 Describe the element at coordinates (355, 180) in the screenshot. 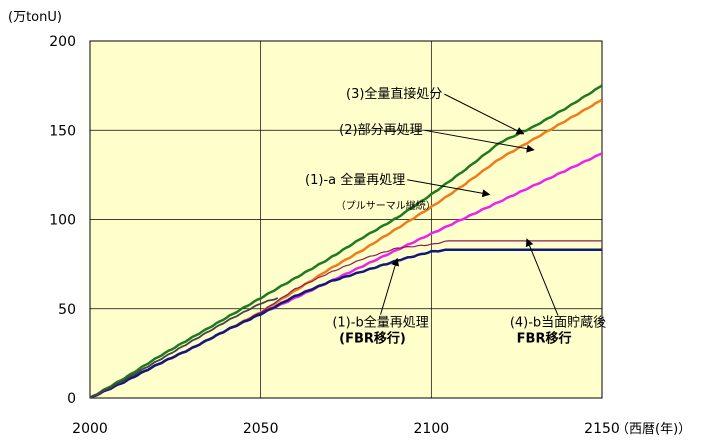

I see `annotation-a1a: (1)-a 全量再処理` at that location.